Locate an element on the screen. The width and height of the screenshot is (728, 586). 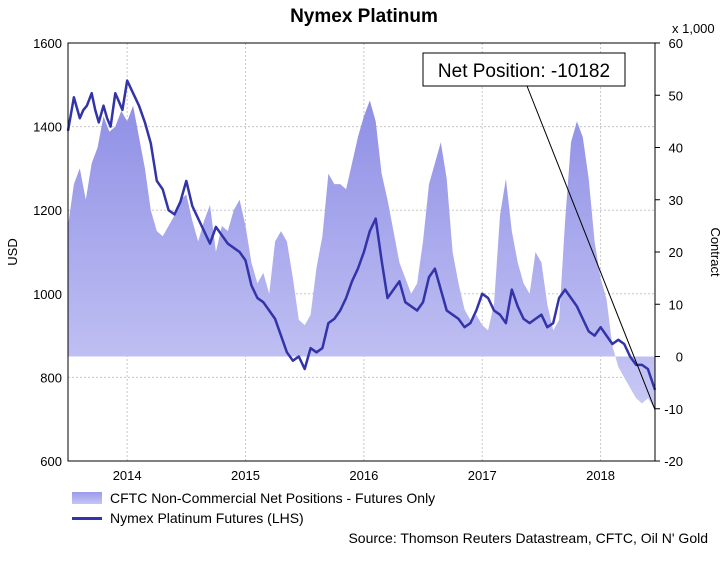
legend-item-platinum-futures: Nymex Platinum Futures (LHS) is located at coordinates (188, 518).